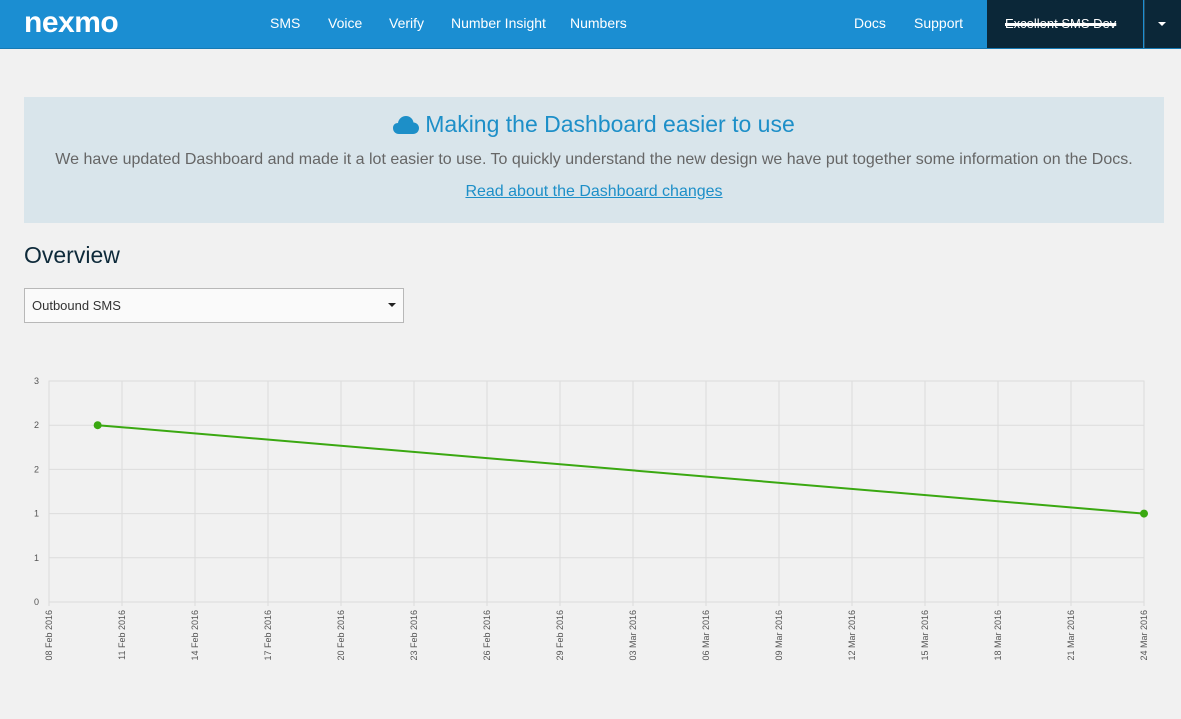  I want to click on overview-heading: Overview, so click(72, 255).